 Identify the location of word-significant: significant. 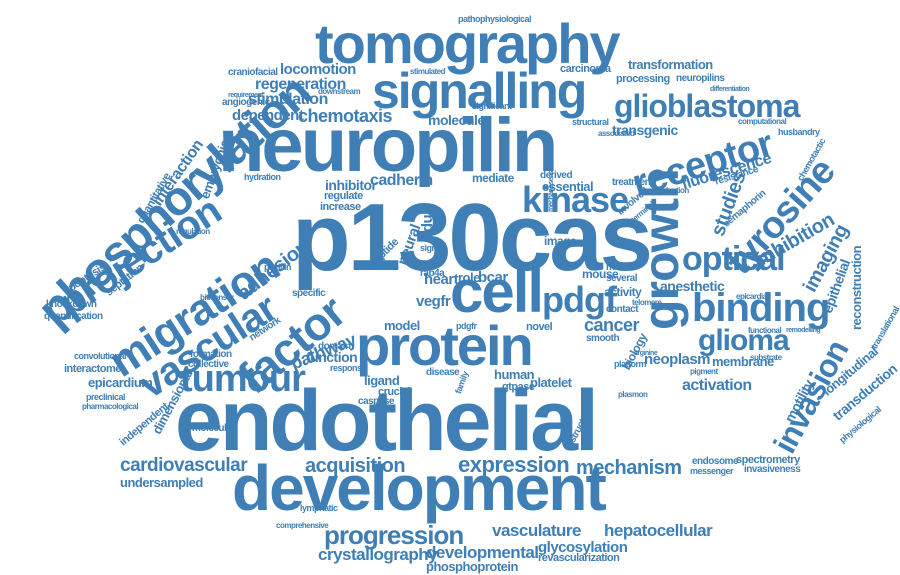
(492, 106).